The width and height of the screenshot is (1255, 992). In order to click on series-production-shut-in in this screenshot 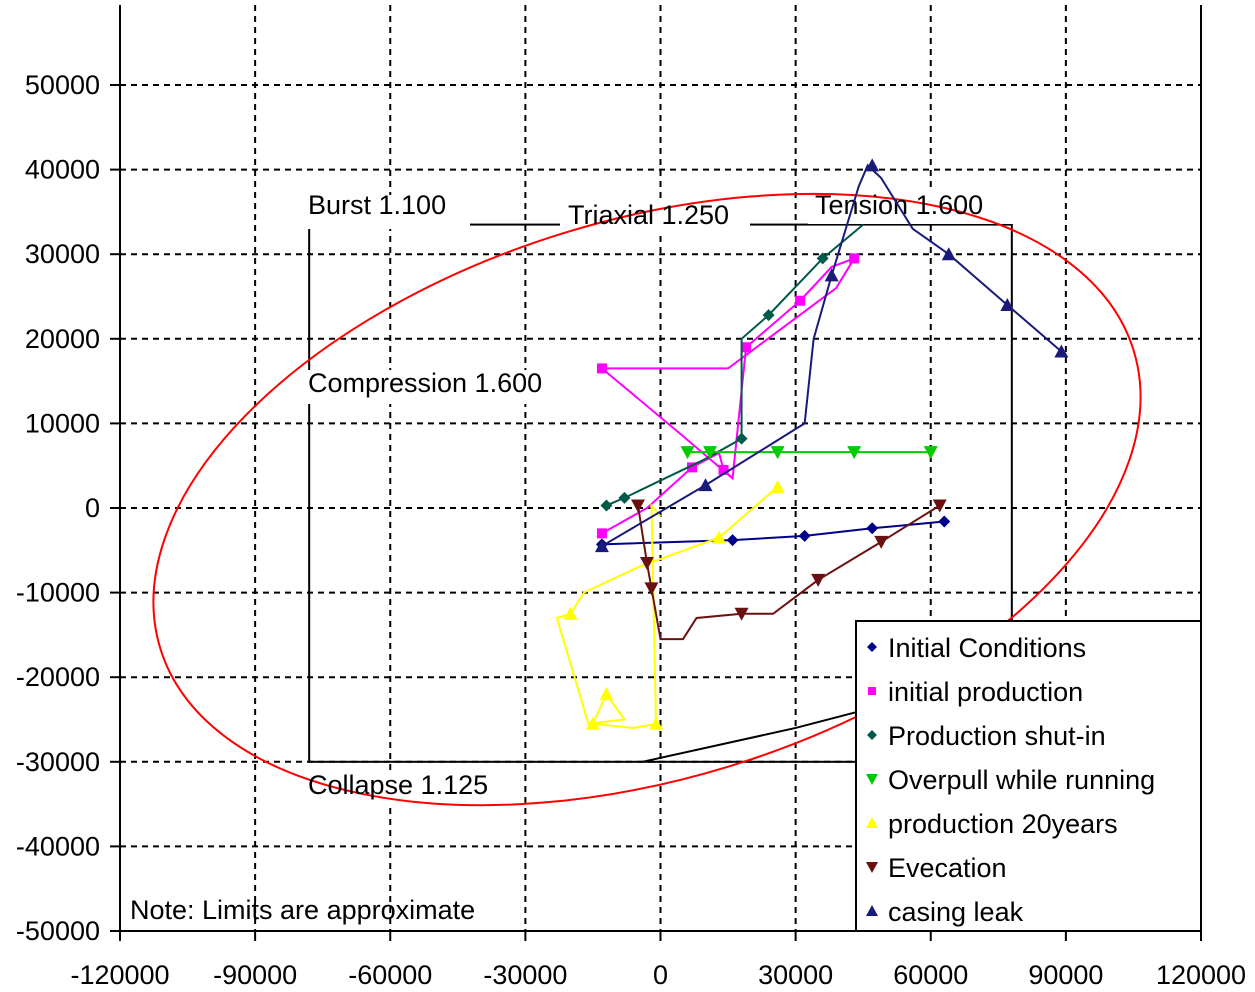, I will do `click(732, 367)`.